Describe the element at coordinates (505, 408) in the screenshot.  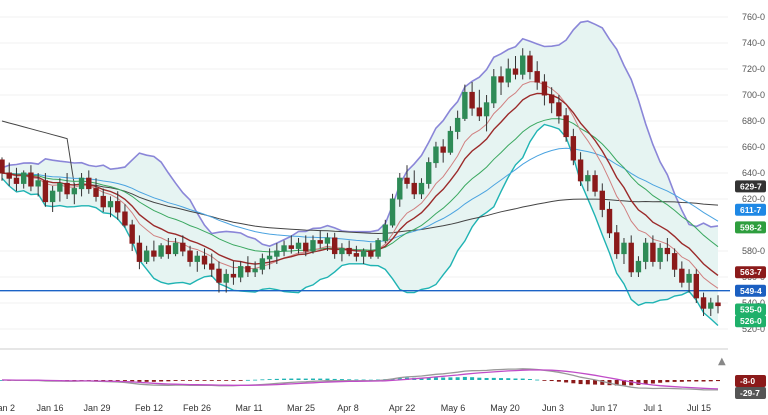
I see `x-tick-label: May 20` at that location.